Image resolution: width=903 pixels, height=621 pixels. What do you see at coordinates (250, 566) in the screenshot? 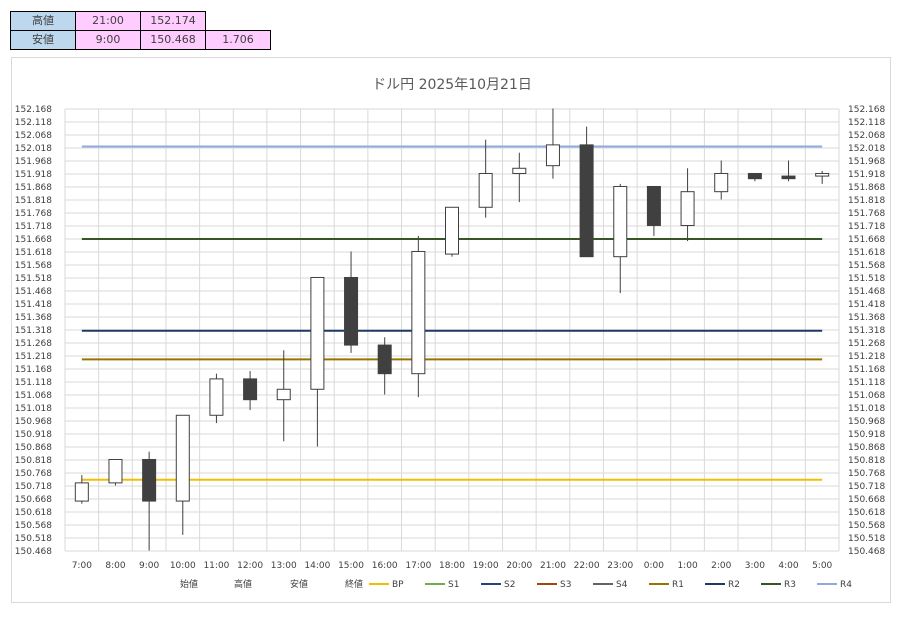
I see `x-tick-label: 12:00` at bounding box center [250, 566].